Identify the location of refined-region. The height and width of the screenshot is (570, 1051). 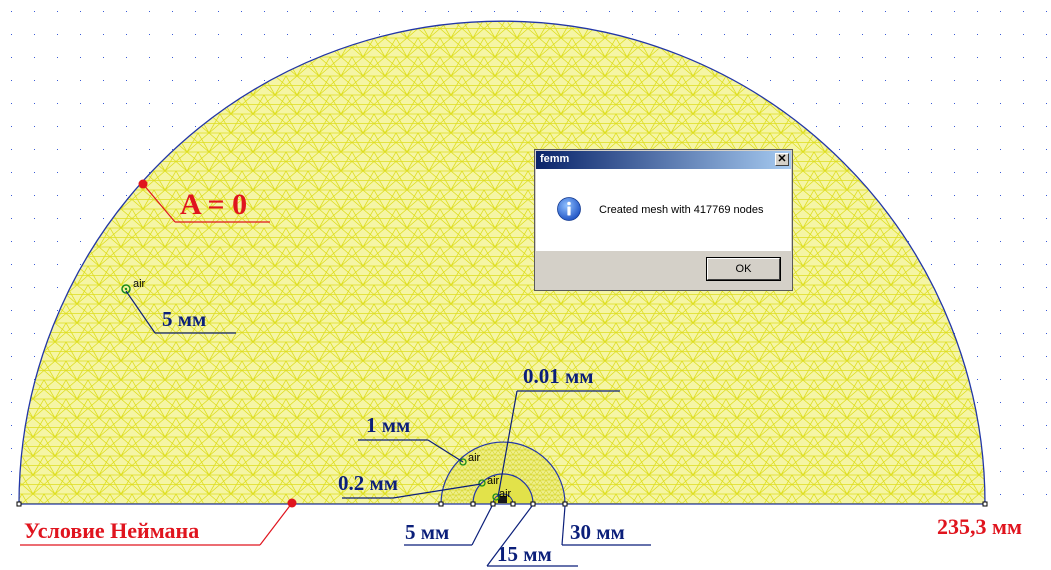
(503, 473).